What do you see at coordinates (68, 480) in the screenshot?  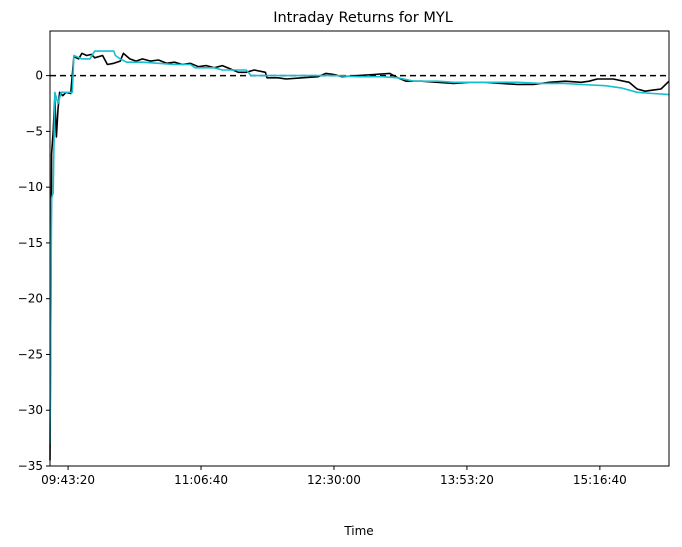 I see `x-tick-label: 09:43:20` at bounding box center [68, 480].